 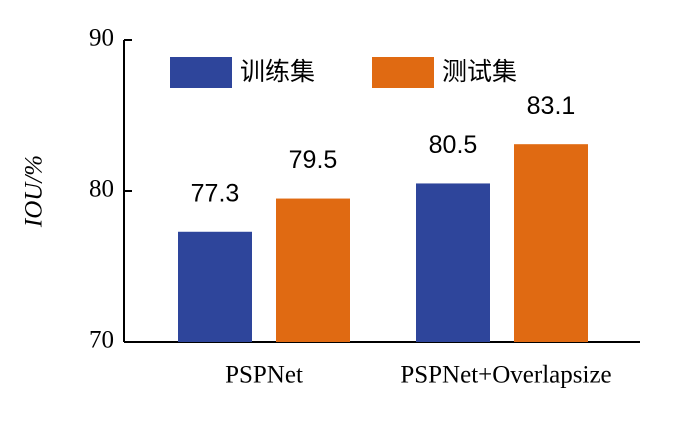 I want to click on legend-label: 测试集, so click(x=479, y=71).